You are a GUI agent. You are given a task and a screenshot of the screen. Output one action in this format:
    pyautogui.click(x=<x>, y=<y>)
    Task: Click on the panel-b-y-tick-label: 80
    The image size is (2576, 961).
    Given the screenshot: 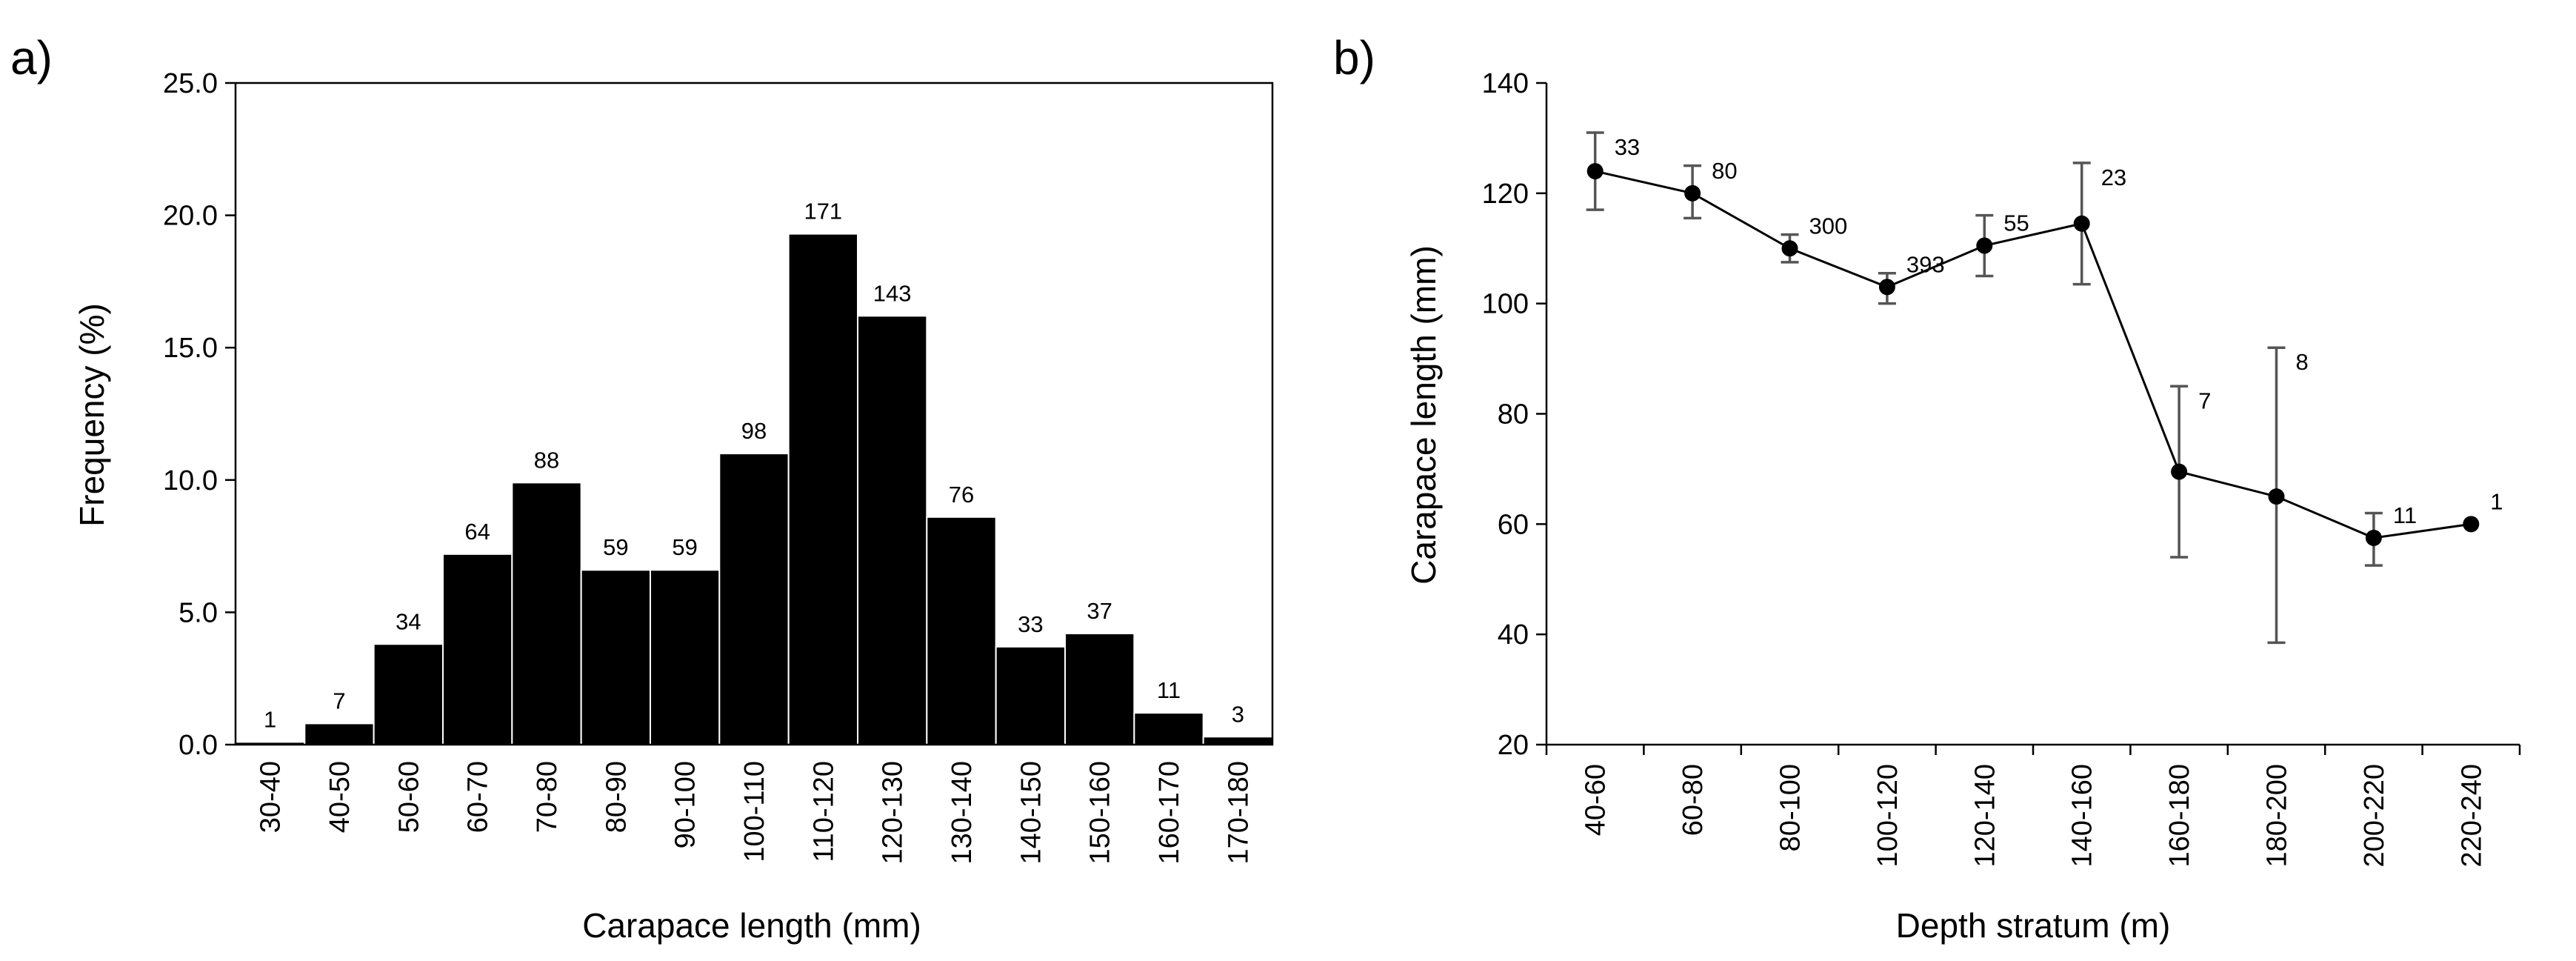 What is the action you would take?
    pyautogui.click(x=1513, y=414)
    